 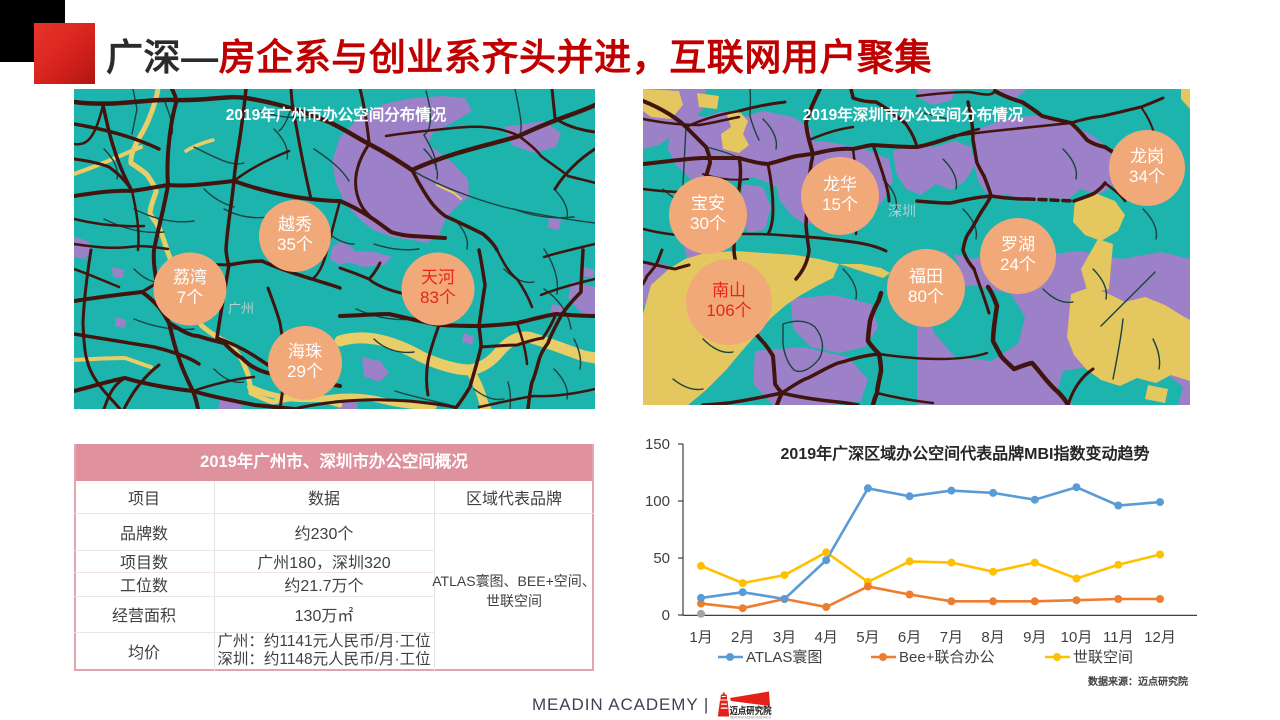 What do you see at coordinates (295, 224) in the screenshot?
I see `svg-text: 越秀` at bounding box center [295, 224].